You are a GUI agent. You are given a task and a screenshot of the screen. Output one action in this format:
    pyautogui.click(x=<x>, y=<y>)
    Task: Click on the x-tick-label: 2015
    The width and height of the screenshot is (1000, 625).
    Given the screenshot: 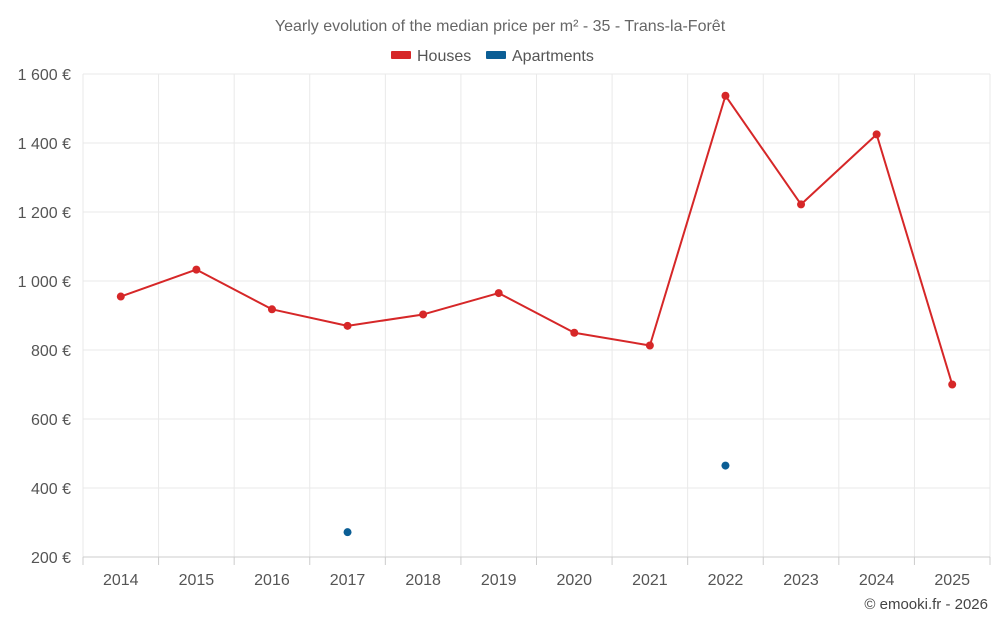 What is the action you would take?
    pyautogui.click(x=197, y=580)
    